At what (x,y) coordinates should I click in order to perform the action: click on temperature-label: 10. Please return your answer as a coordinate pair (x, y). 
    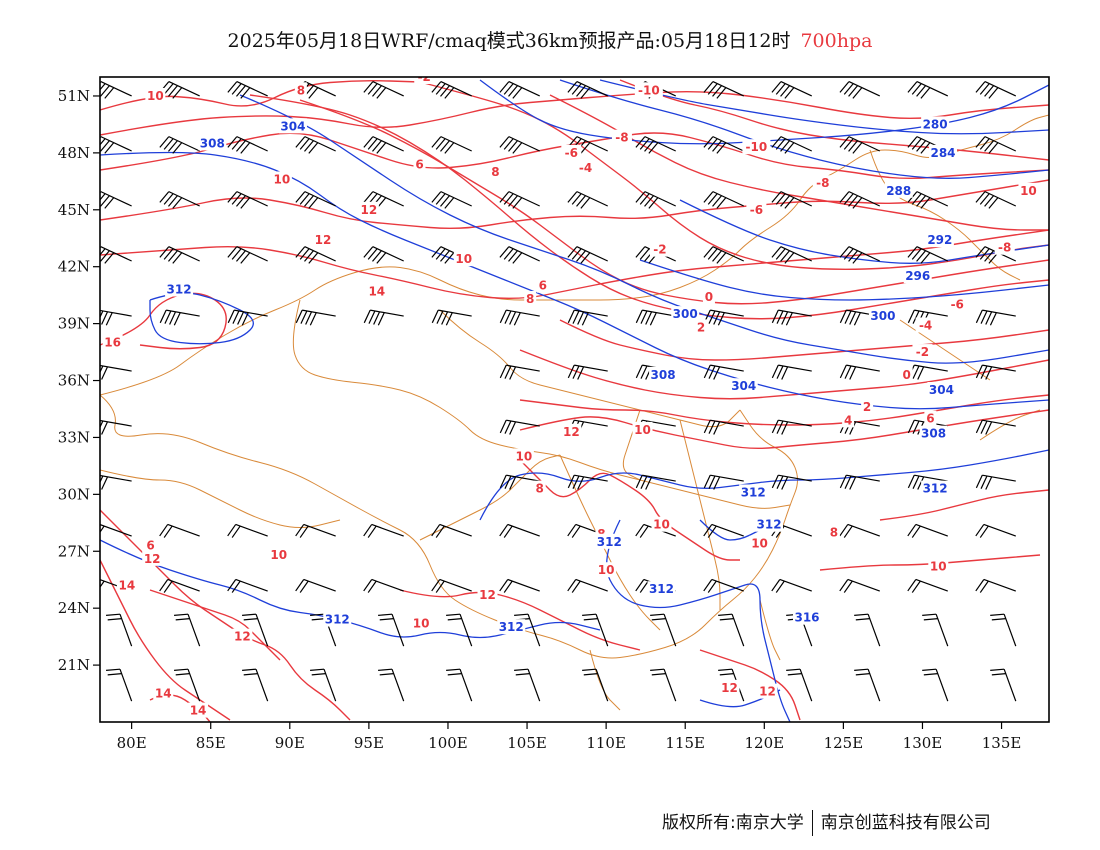
    Looking at the image, I should click on (523, 456).